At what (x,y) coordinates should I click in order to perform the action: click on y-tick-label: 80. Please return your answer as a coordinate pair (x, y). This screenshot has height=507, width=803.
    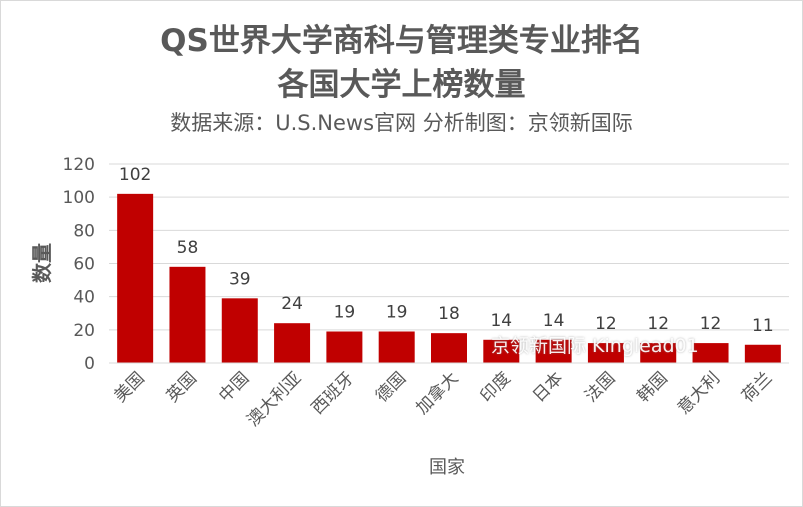
    Looking at the image, I should click on (84, 231).